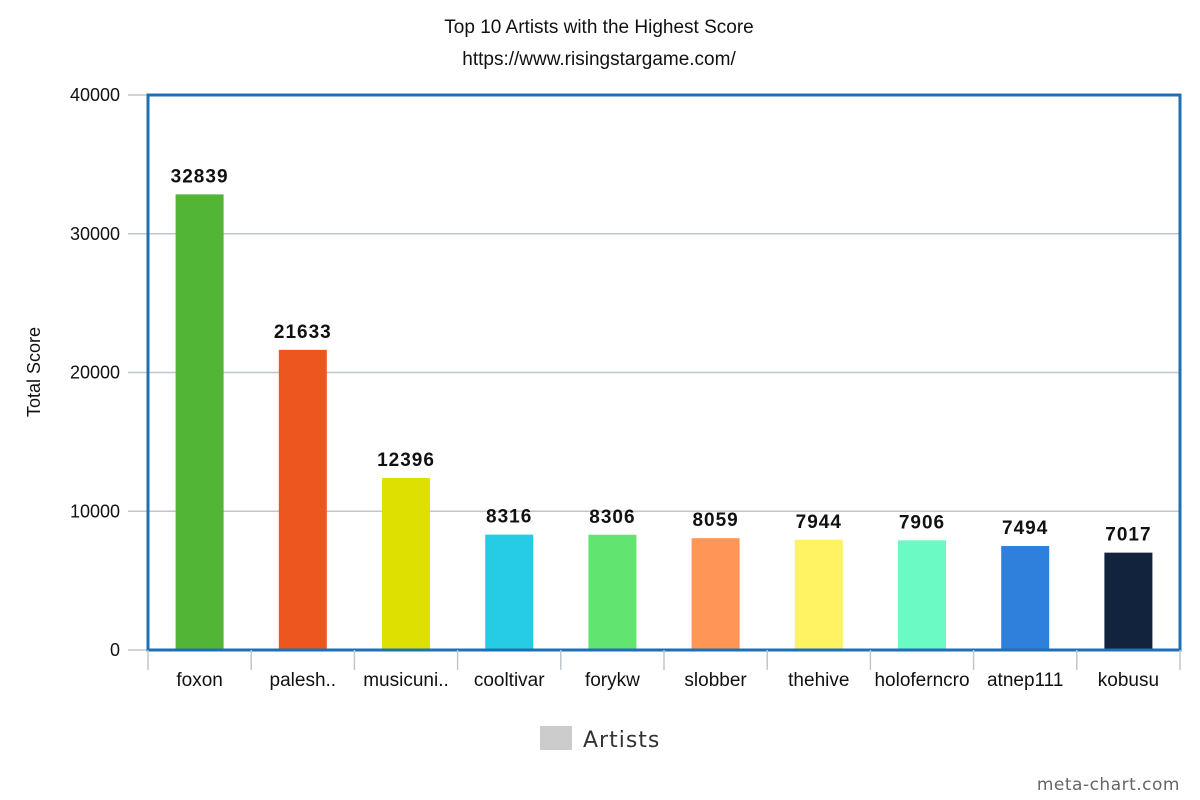  I want to click on data-label: 32839, so click(200, 176).